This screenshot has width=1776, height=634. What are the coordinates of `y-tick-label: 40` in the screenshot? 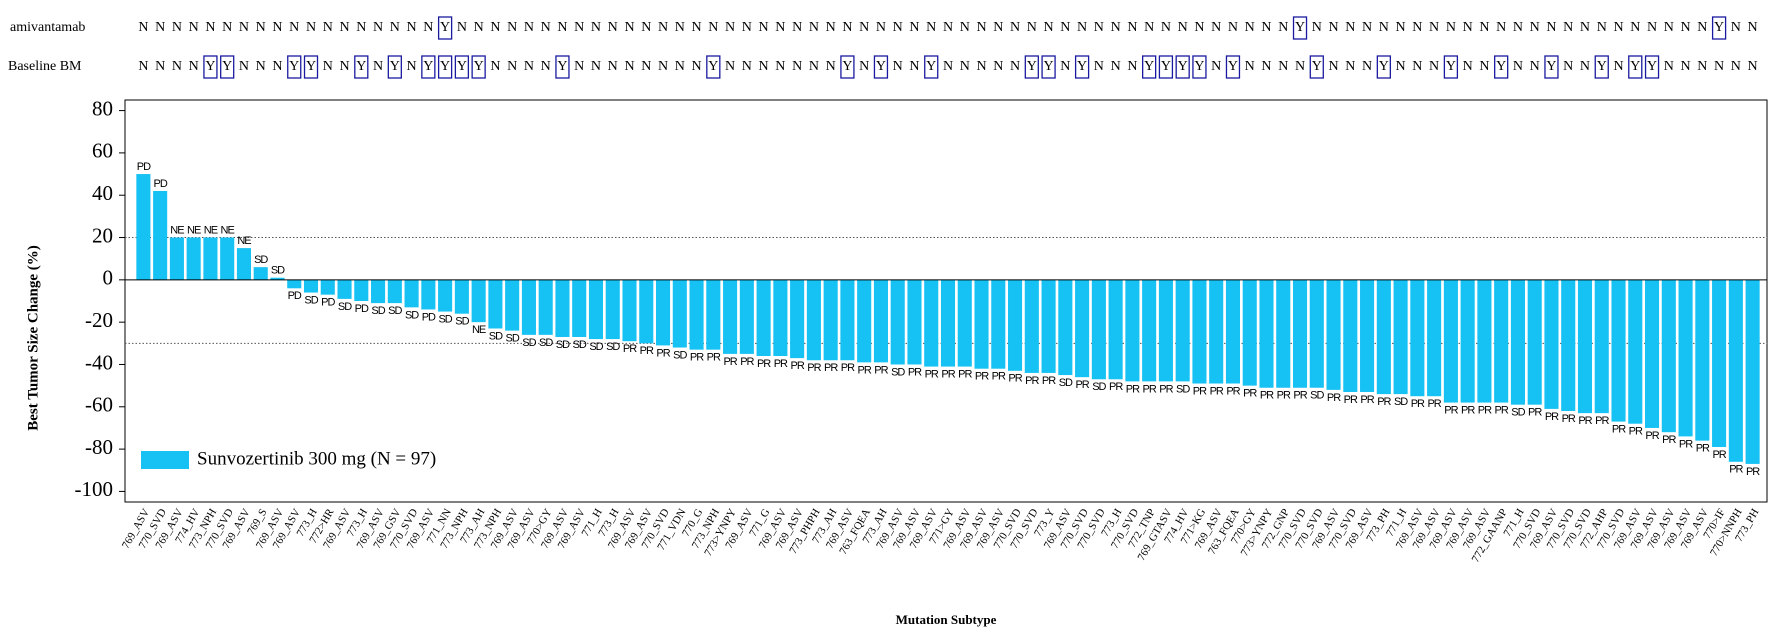 It's located at (102, 193).